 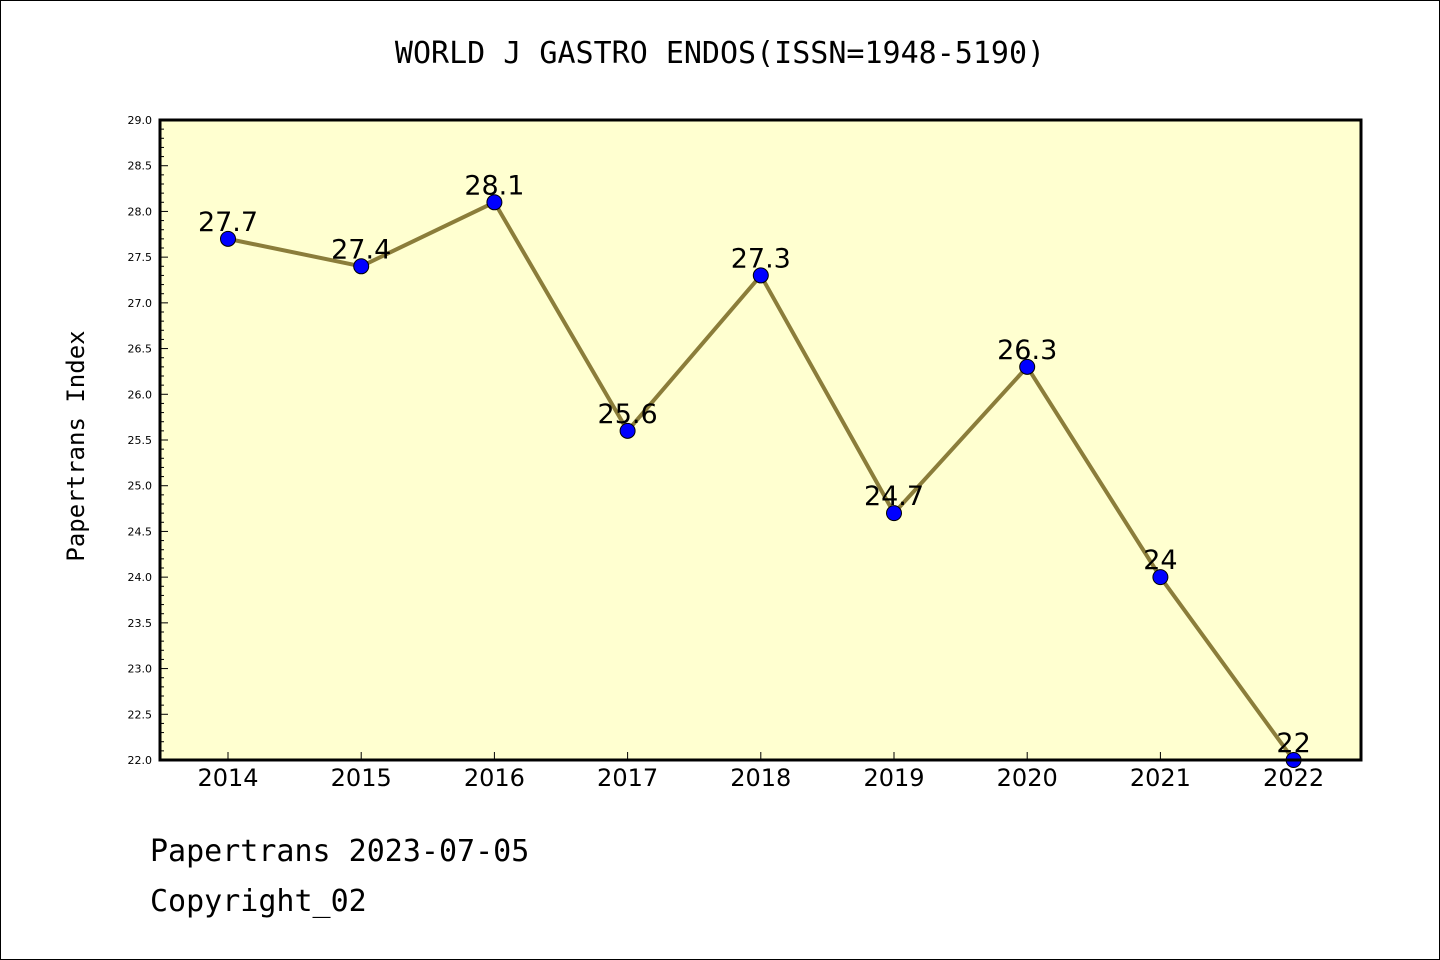 What do you see at coordinates (140, 577) in the screenshot?
I see `y-tick-label: 24.0` at bounding box center [140, 577].